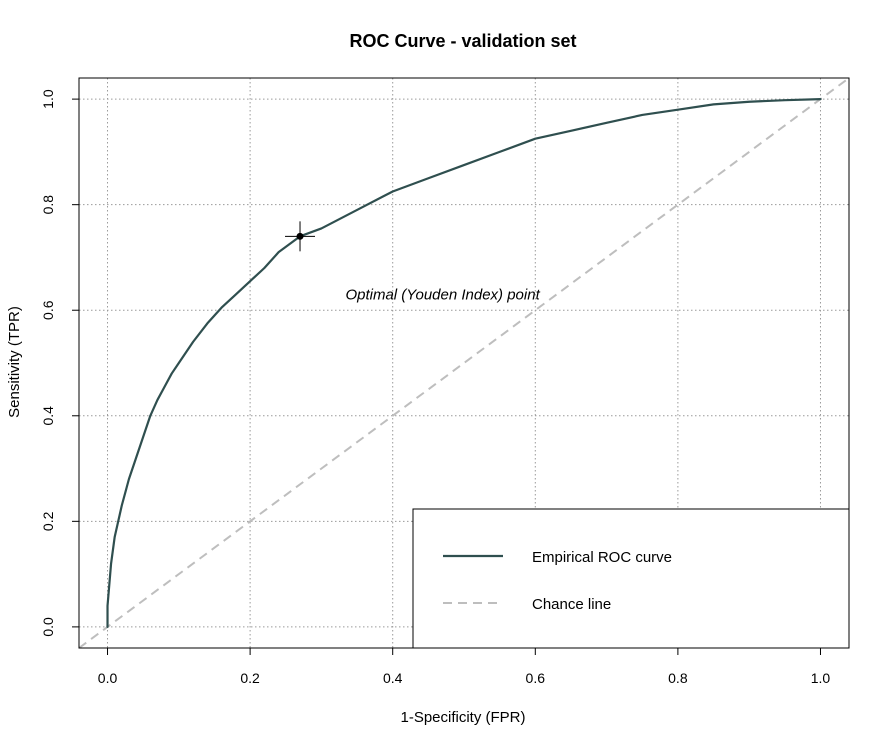 Image resolution: width=890 pixels, height=747 pixels. What do you see at coordinates (678, 678) in the screenshot?
I see `x-tick-label: 0.8` at bounding box center [678, 678].